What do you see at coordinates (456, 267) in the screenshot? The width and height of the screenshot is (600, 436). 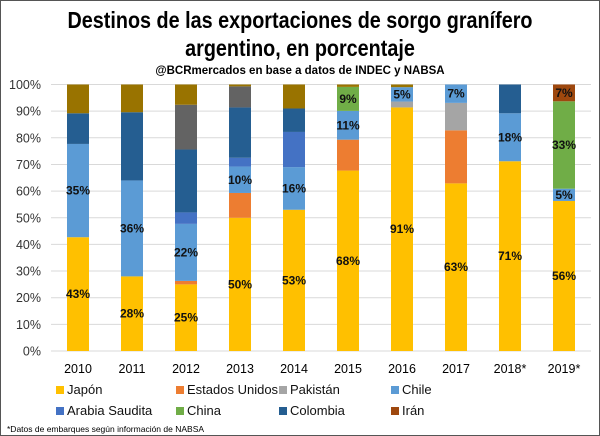 I see `bar-segment-japón-2017` at bounding box center [456, 267].